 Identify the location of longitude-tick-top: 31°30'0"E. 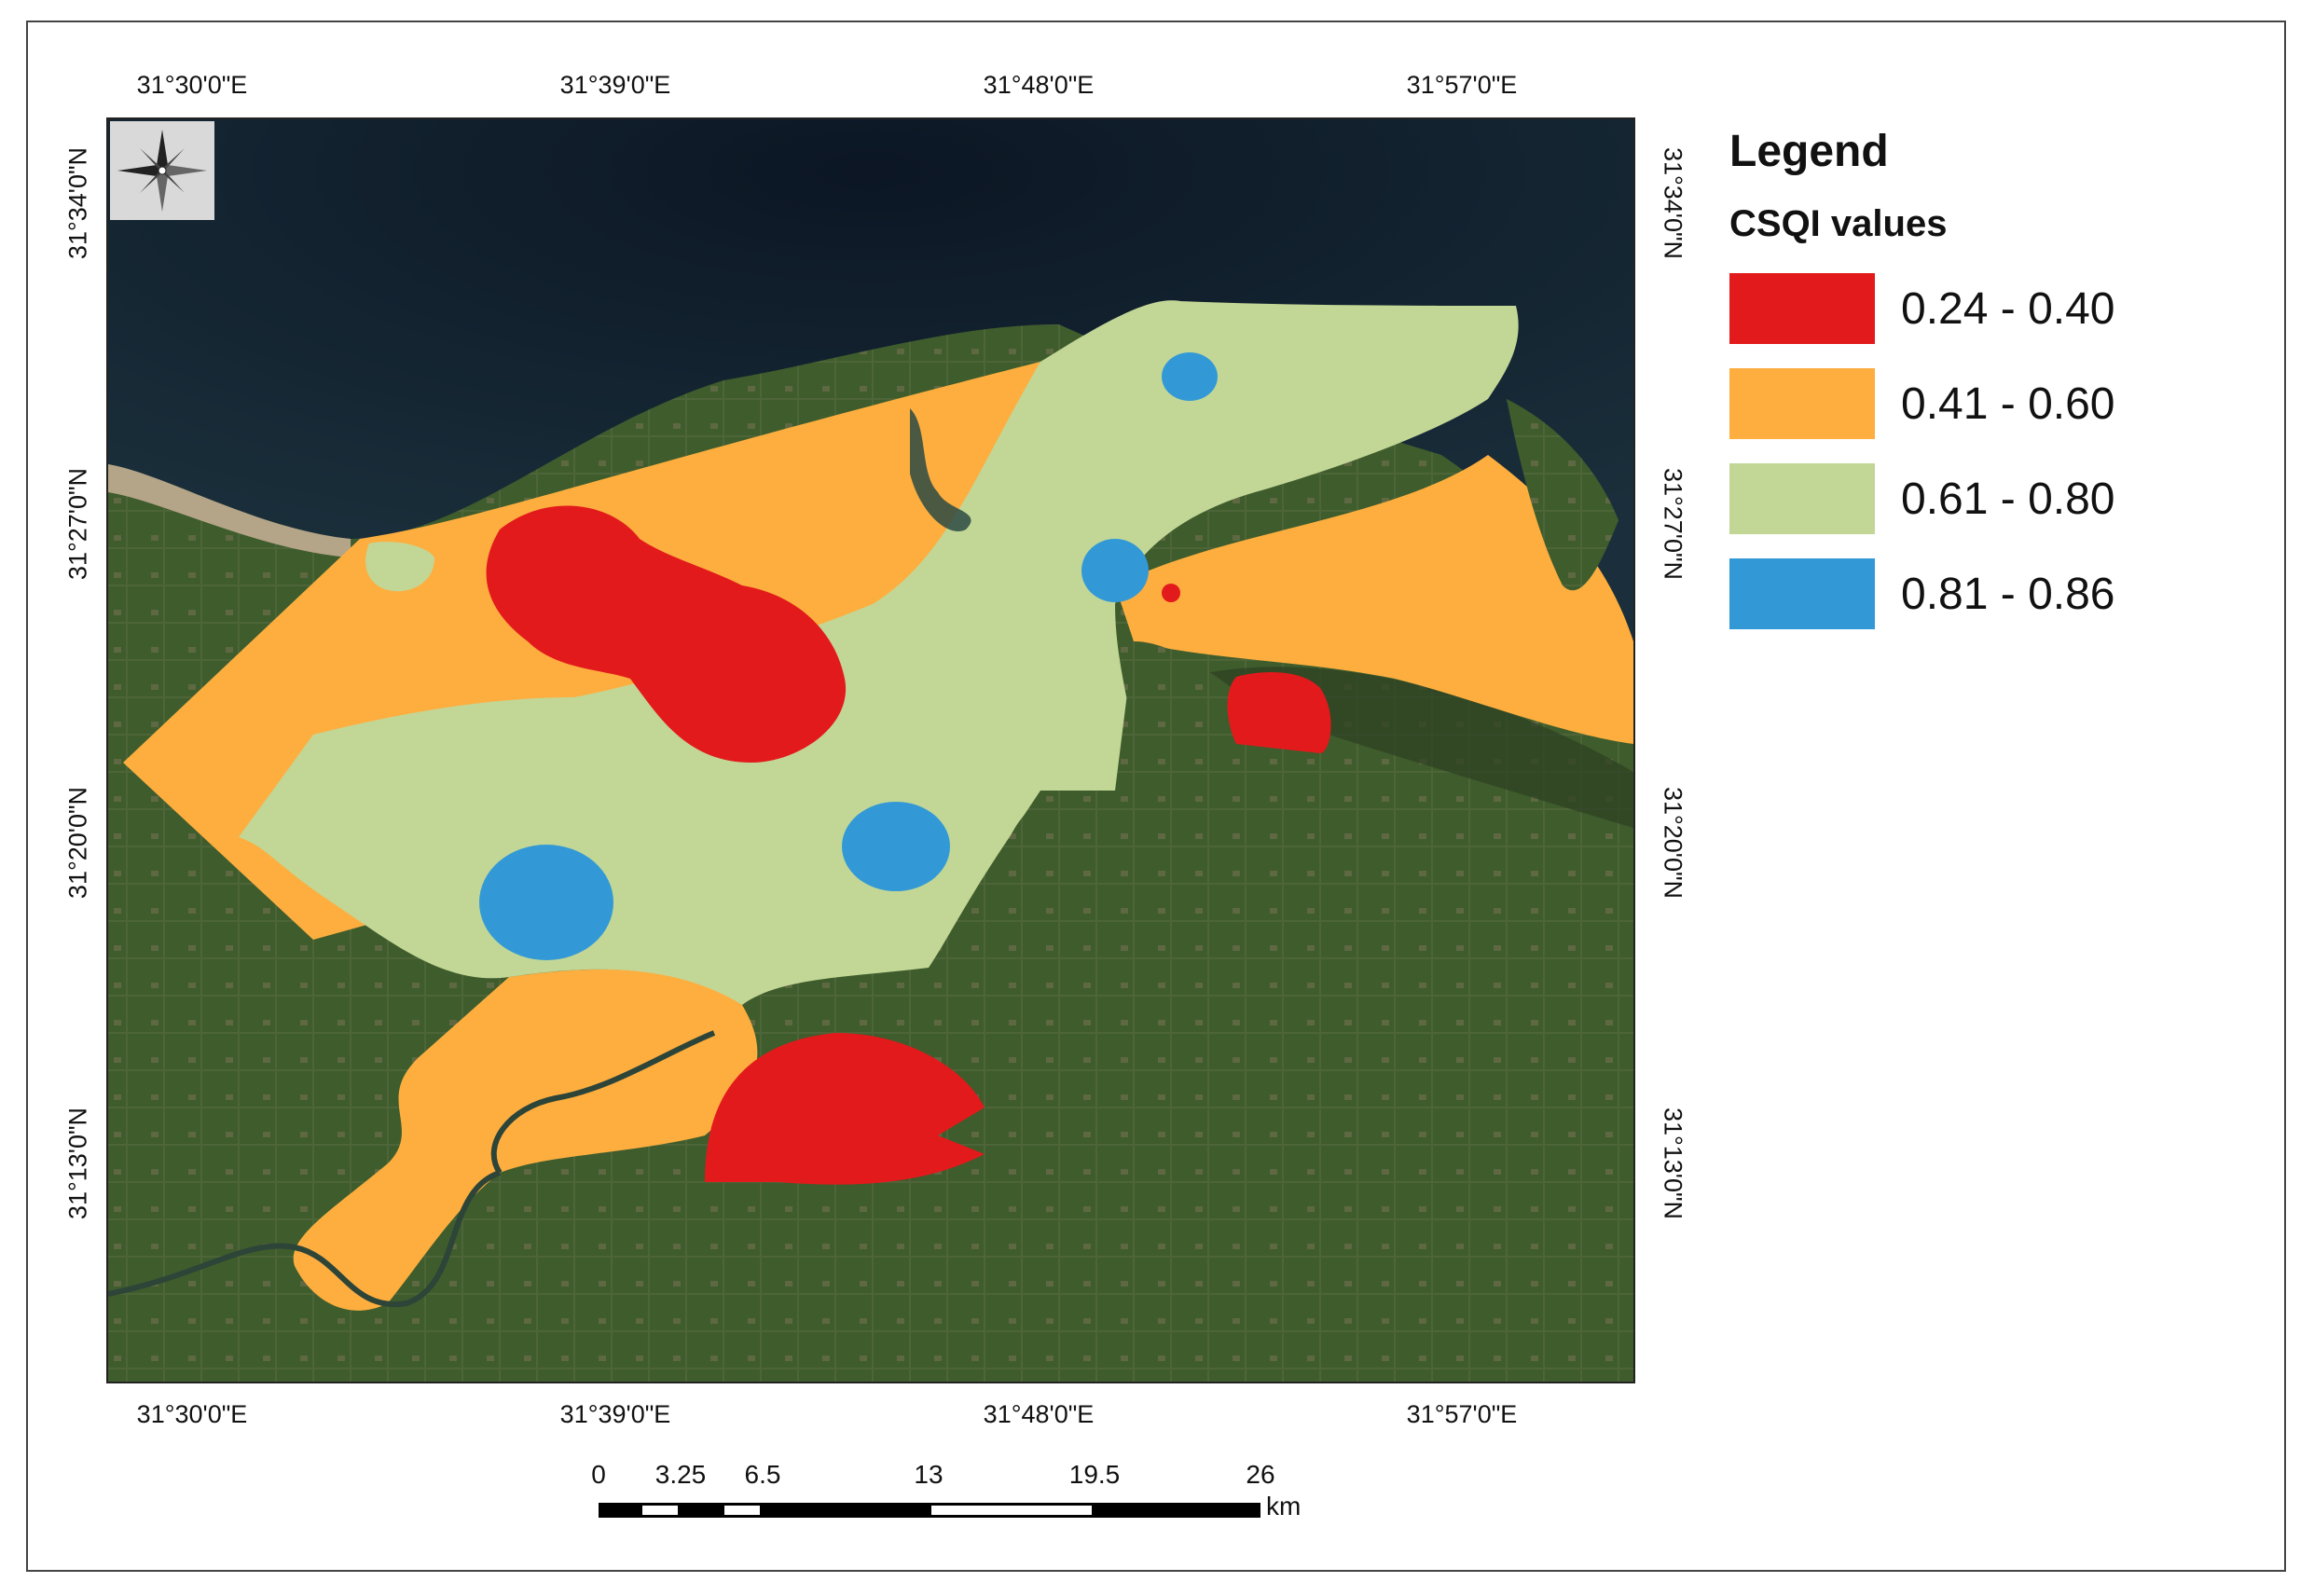
(192, 85).